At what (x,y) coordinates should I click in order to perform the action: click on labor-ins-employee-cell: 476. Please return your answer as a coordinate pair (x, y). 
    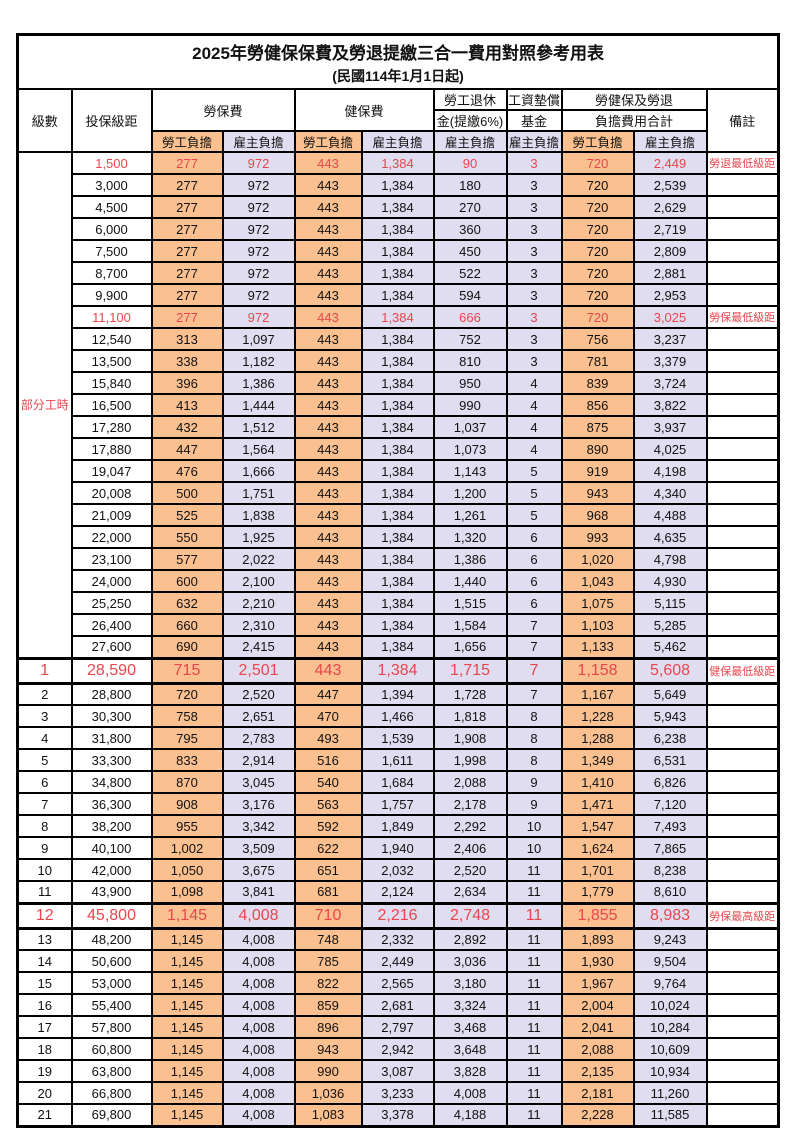
    Looking at the image, I should click on (187, 471).